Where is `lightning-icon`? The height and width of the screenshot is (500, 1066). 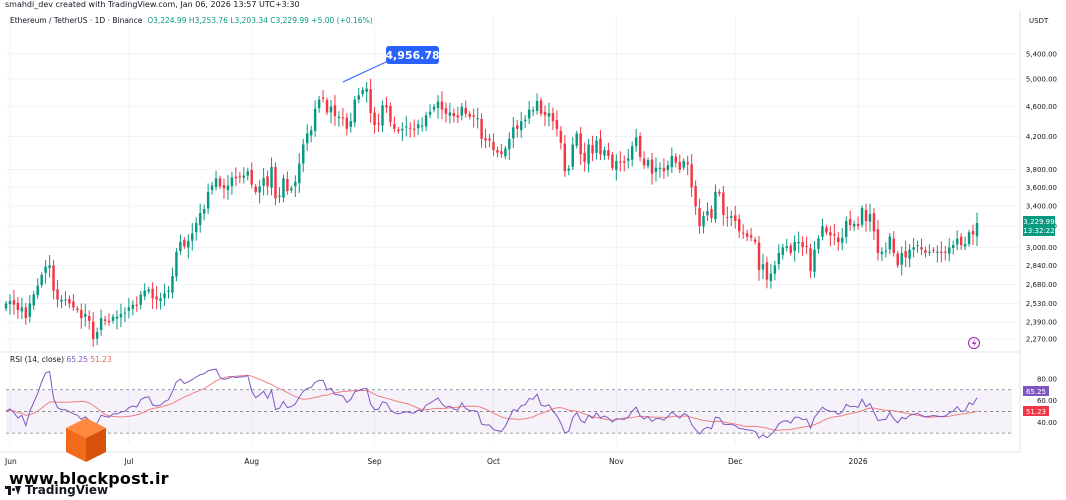 lightning-icon is located at coordinates (974, 343).